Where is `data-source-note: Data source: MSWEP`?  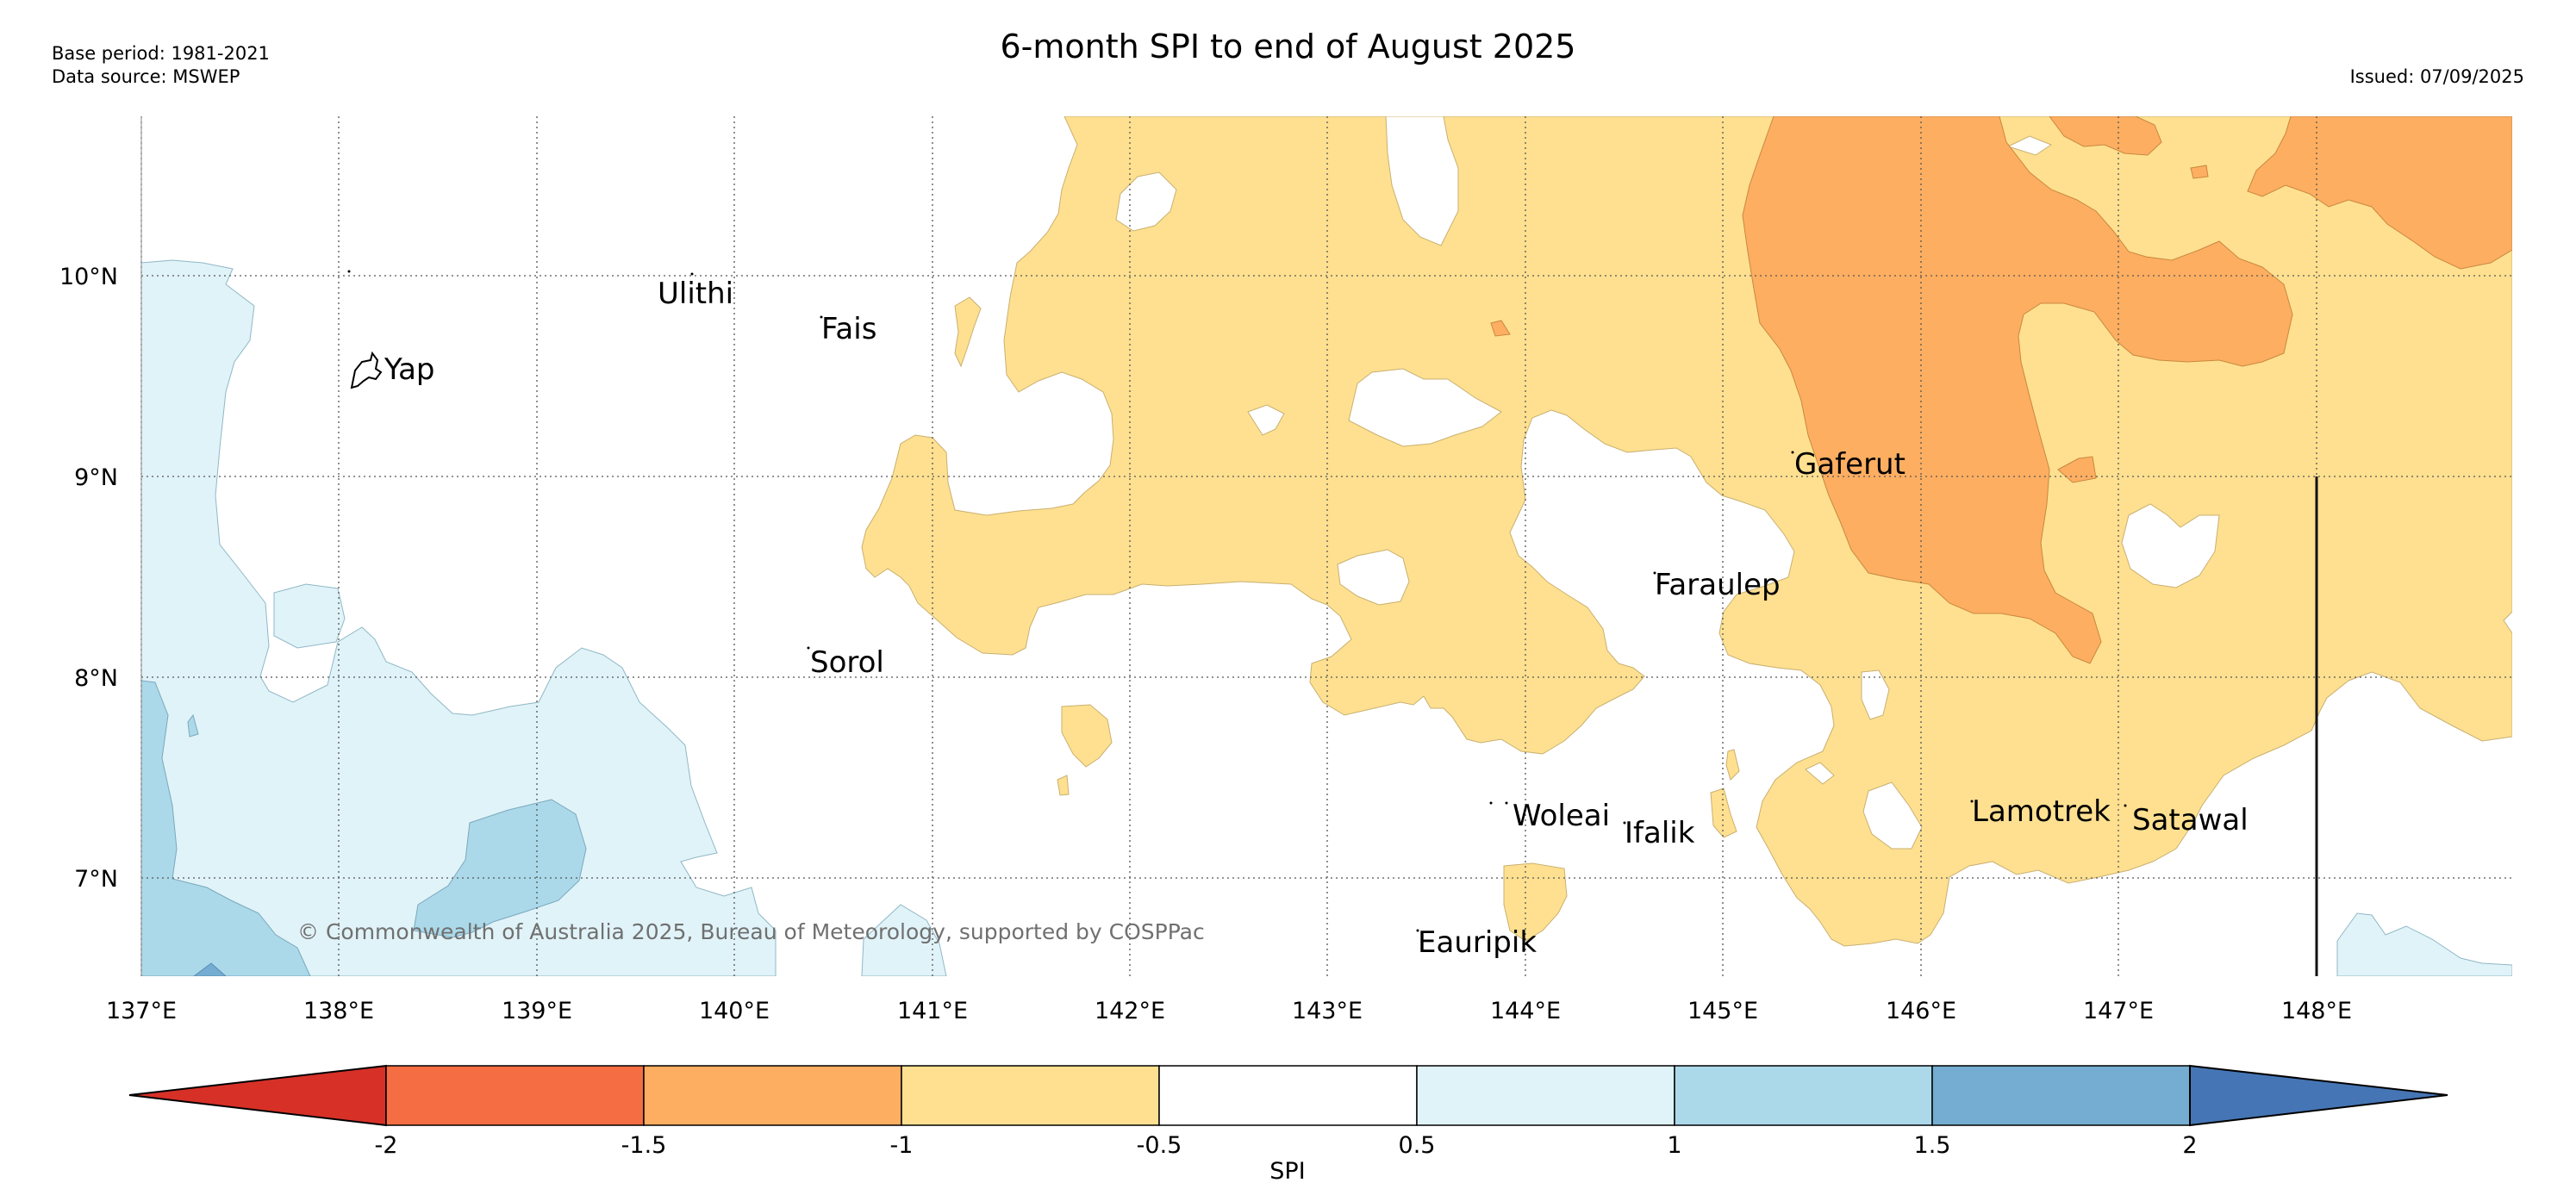
data-source-note: Data source: MSWEP is located at coordinates (146, 76).